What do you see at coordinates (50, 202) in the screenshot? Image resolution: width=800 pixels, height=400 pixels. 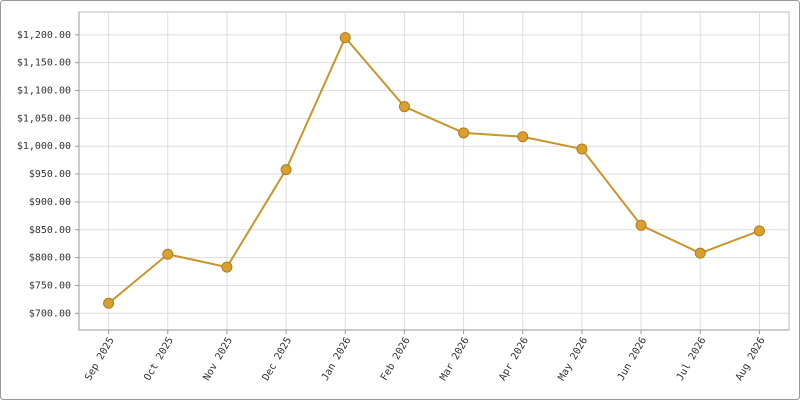 I see `y-tick-label: $900.00` at bounding box center [50, 202].